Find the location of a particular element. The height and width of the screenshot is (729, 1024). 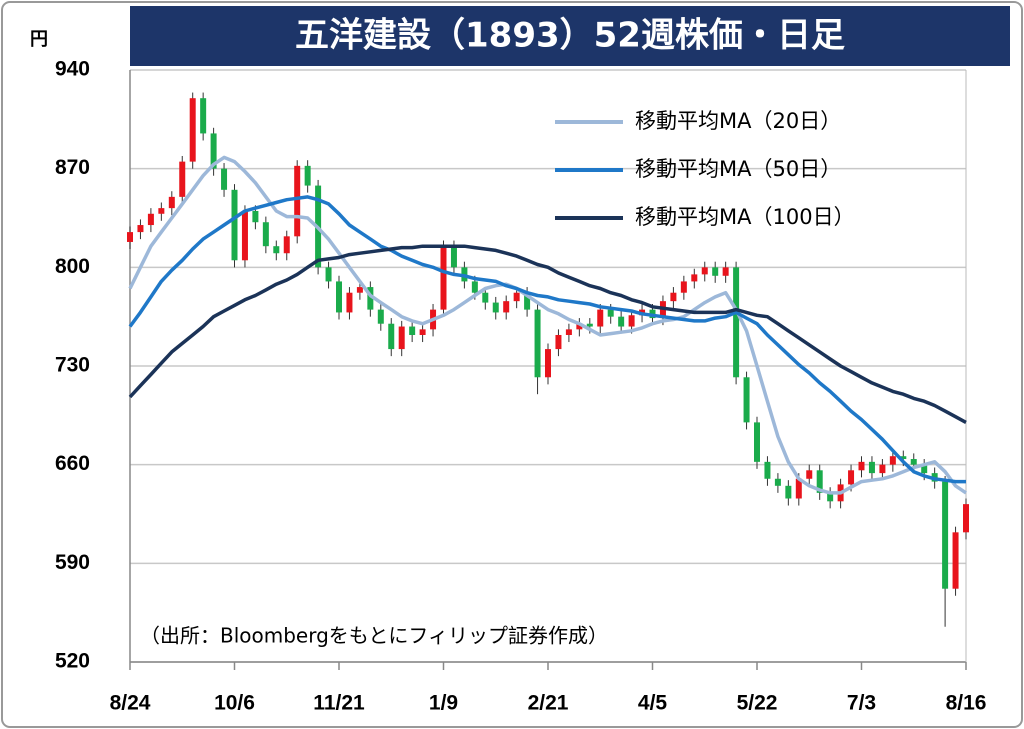

y-tick-label: 590 is located at coordinates (72, 562).